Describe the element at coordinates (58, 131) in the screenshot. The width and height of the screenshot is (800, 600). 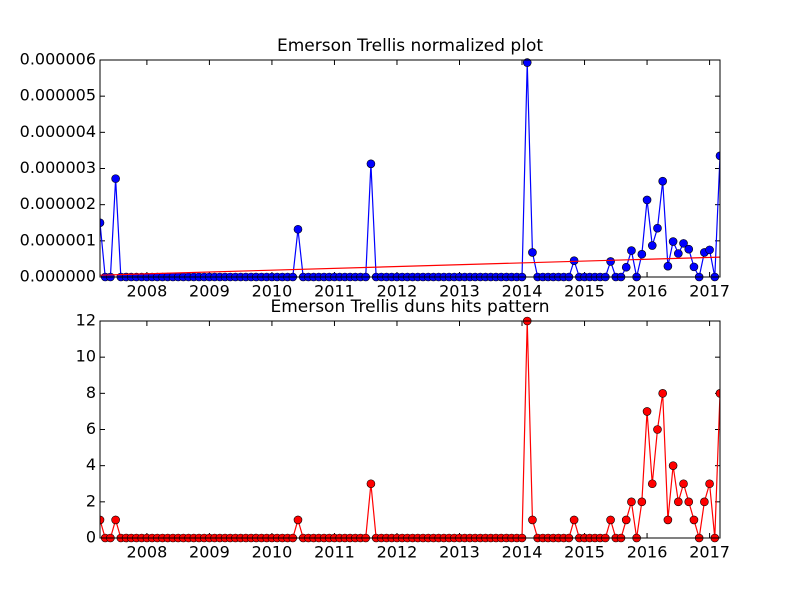
I see `y-tick-label: 0.000004` at that location.